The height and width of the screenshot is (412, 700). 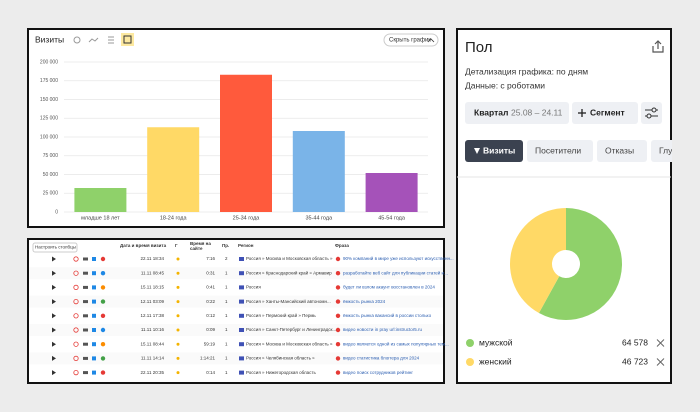 What do you see at coordinates (658, 46) in the screenshot?
I see `share-icon` at bounding box center [658, 46].